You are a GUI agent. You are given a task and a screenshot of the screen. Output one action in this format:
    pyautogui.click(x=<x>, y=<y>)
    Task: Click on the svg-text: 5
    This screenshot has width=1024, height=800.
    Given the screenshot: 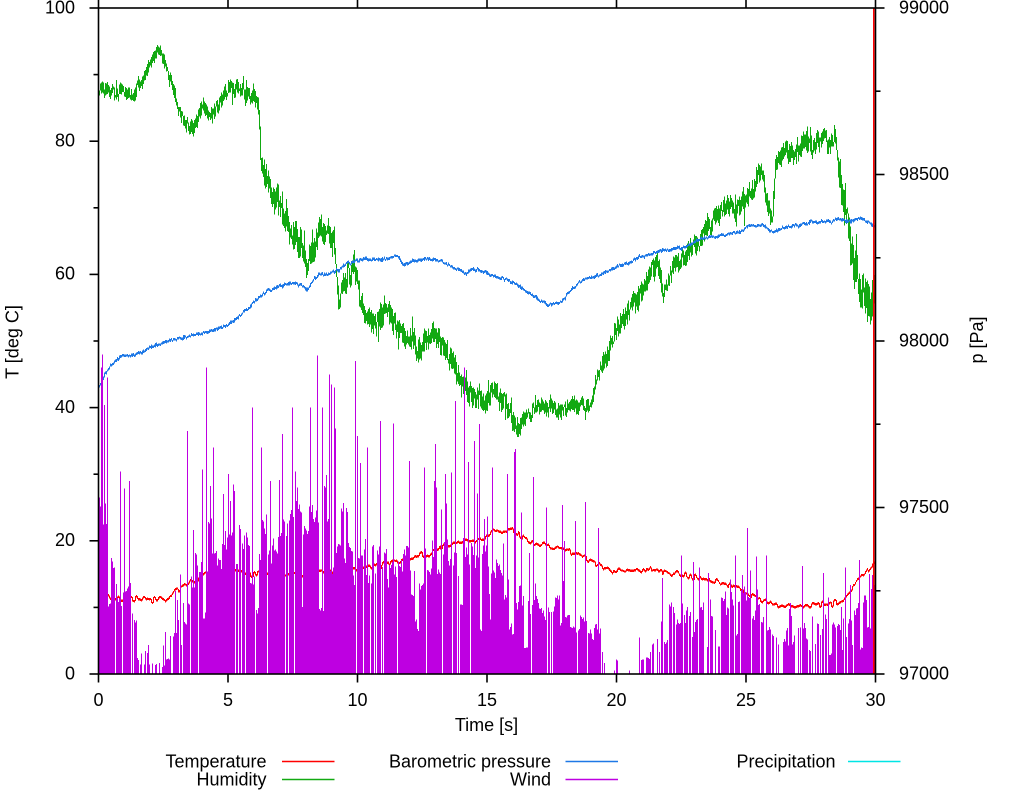 What is the action you would take?
    pyautogui.click(x=228, y=700)
    